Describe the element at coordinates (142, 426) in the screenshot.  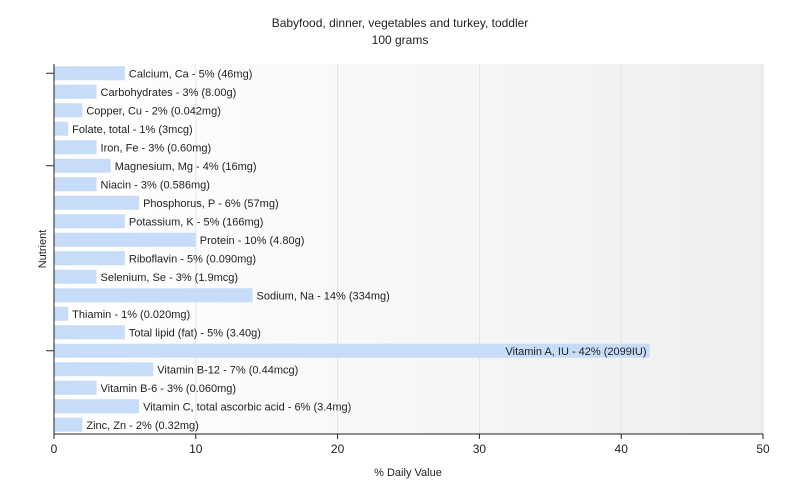
I see `bar-label: Zinc, Zn - 2% (0.32mg)` at that location.